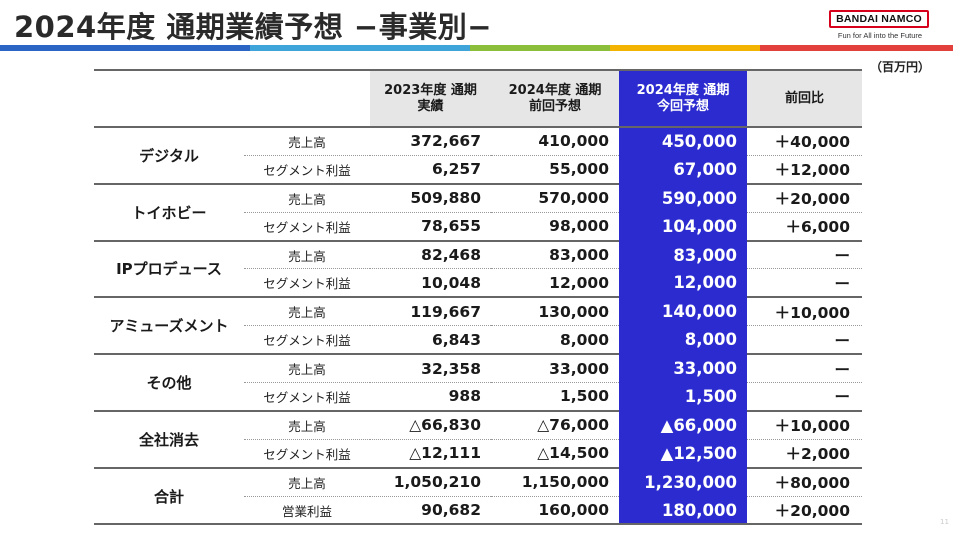  Describe the element at coordinates (804, 170) in the screenshot. I see `cell-diff: ＋12,000` at that location.